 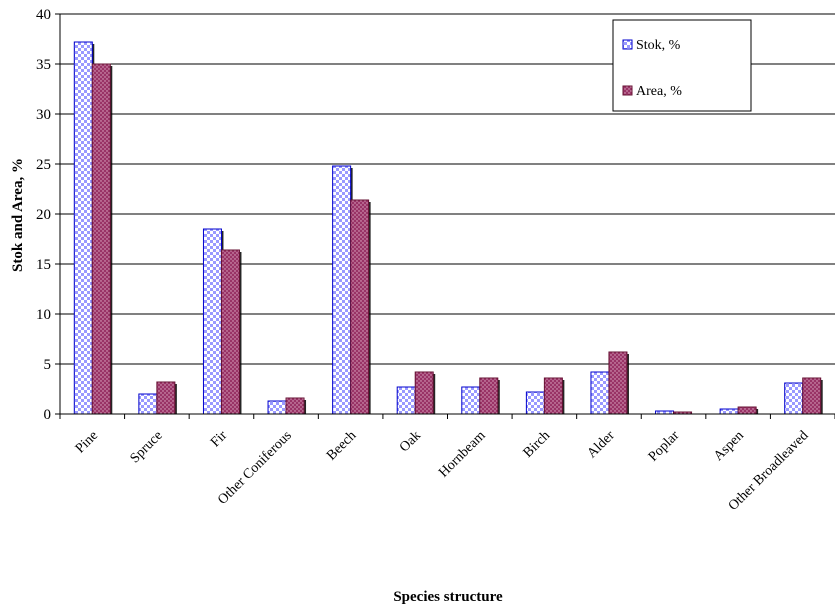 I want to click on legend-box, so click(x=682, y=65).